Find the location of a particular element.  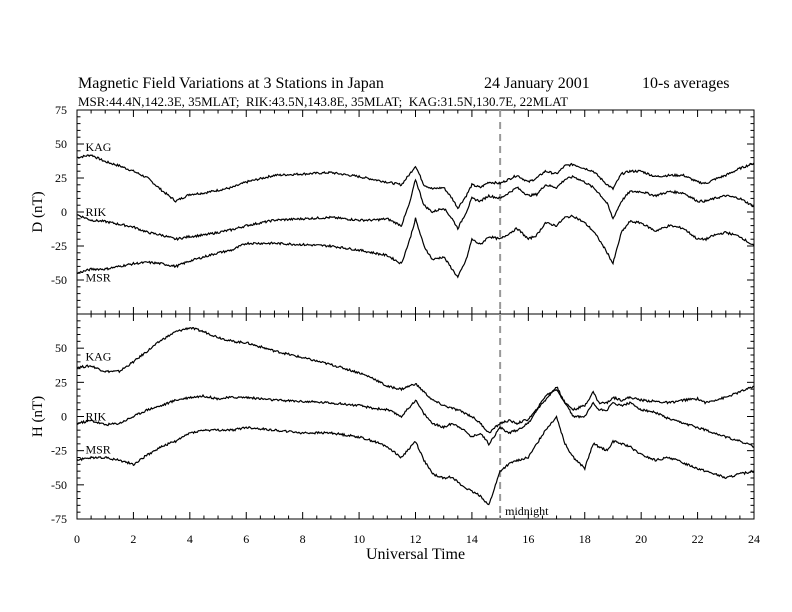

chart-date: 24 January 2001 is located at coordinates (537, 83).